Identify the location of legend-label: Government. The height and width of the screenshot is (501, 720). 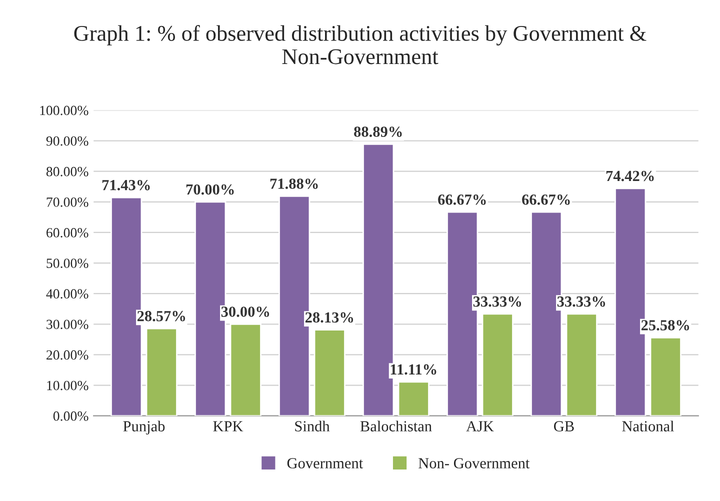
(325, 463).